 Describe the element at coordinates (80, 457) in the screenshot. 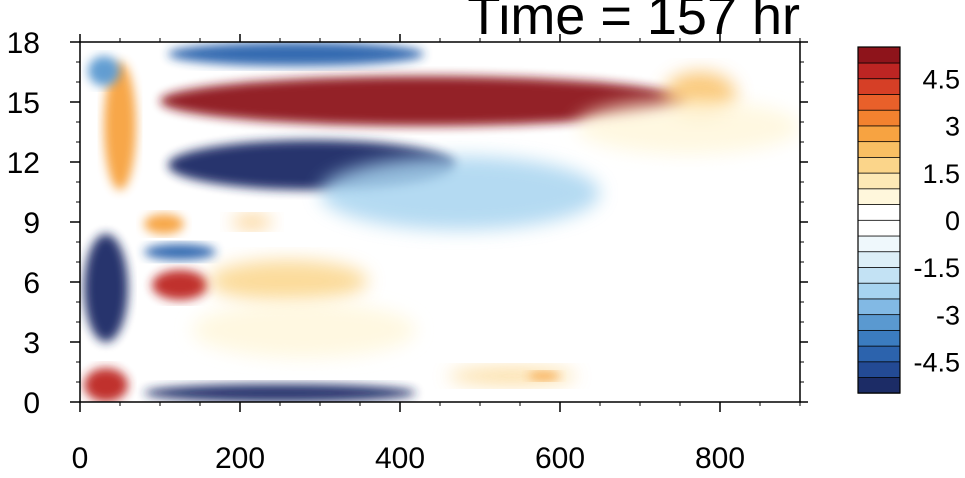

I see `x-tick-label: 0` at that location.